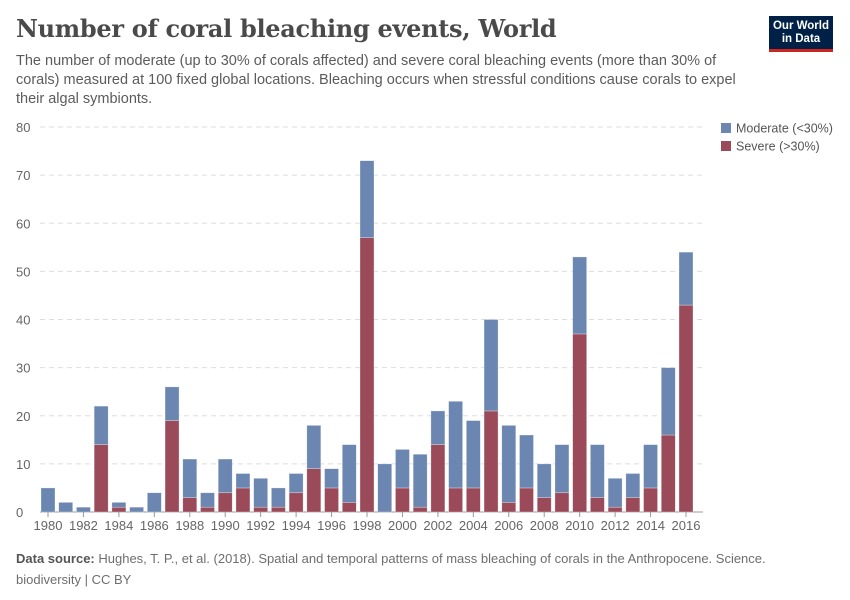 This screenshot has width=850, height=600. What do you see at coordinates (207, 500) in the screenshot?
I see `bar-moderate-1989` at bounding box center [207, 500].